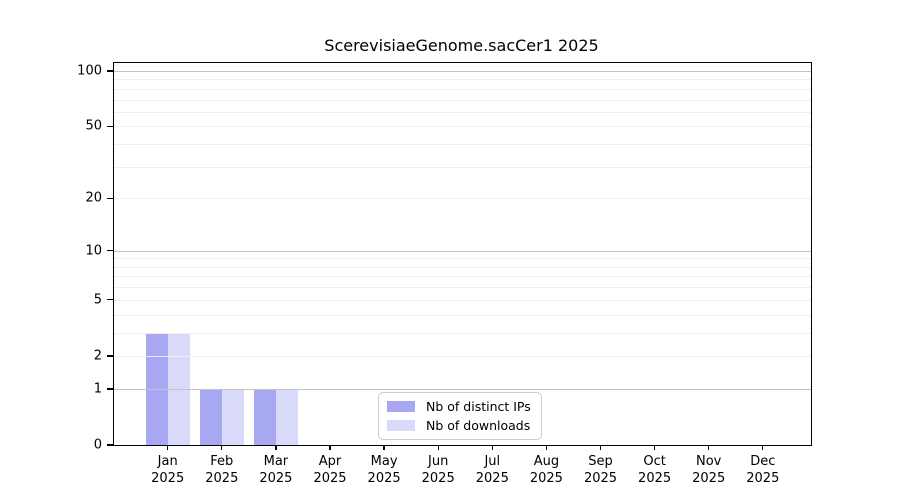 The height and width of the screenshot is (500, 900). I want to click on x-tick-label: May 2025, so click(384, 470).